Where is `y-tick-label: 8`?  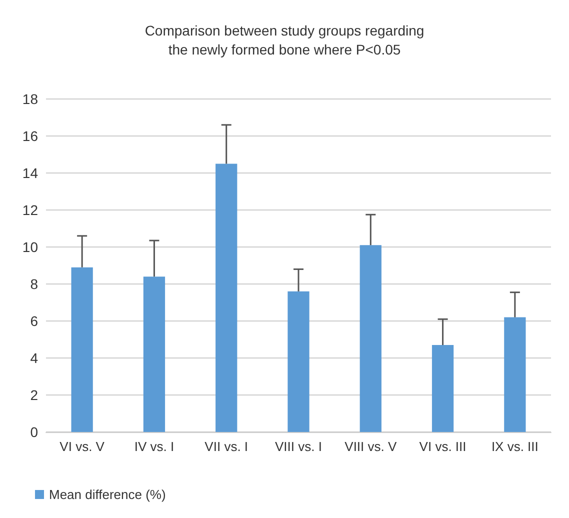 y-tick-label: 8 is located at coordinates (34, 284).